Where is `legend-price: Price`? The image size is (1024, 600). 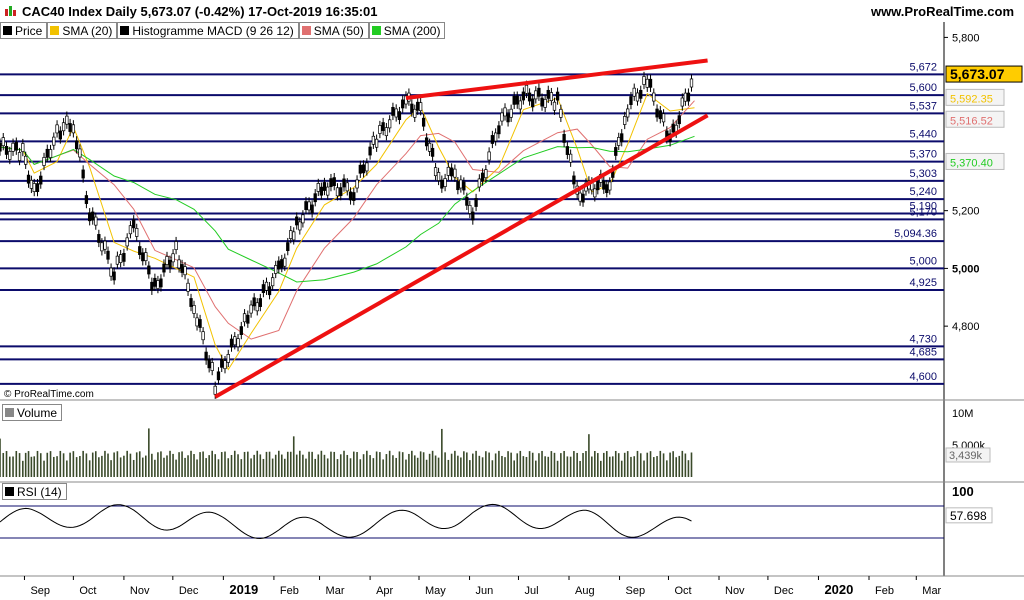 legend-price: Price is located at coordinates (24, 30).